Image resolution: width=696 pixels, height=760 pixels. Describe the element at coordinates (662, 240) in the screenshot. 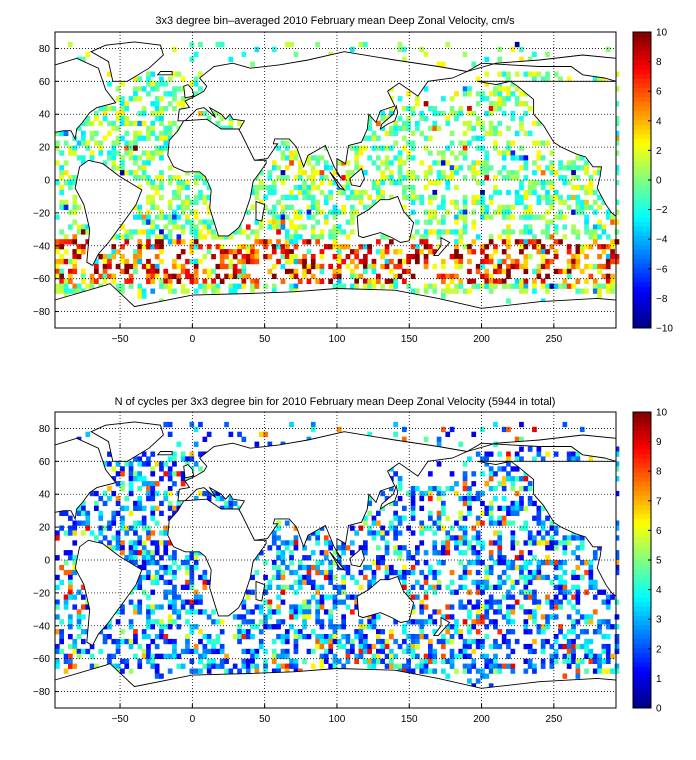

I see `colorbar-tick-label: −4` at that location.